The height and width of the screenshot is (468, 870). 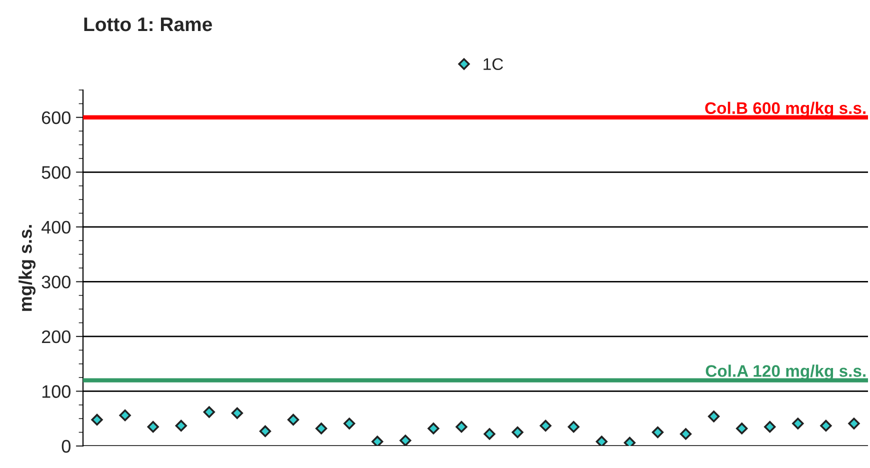 I want to click on chart-title: Lotto 1: Rame, so click(x=148, y=25).